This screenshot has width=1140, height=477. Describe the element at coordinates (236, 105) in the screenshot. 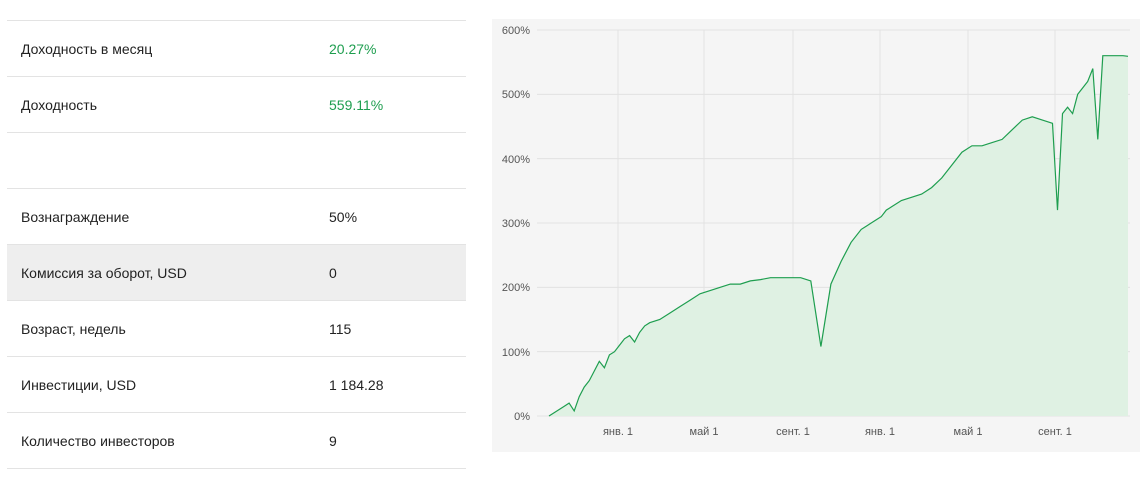

I see `stats-row-total-return: Доходность 559.11%` at that location.